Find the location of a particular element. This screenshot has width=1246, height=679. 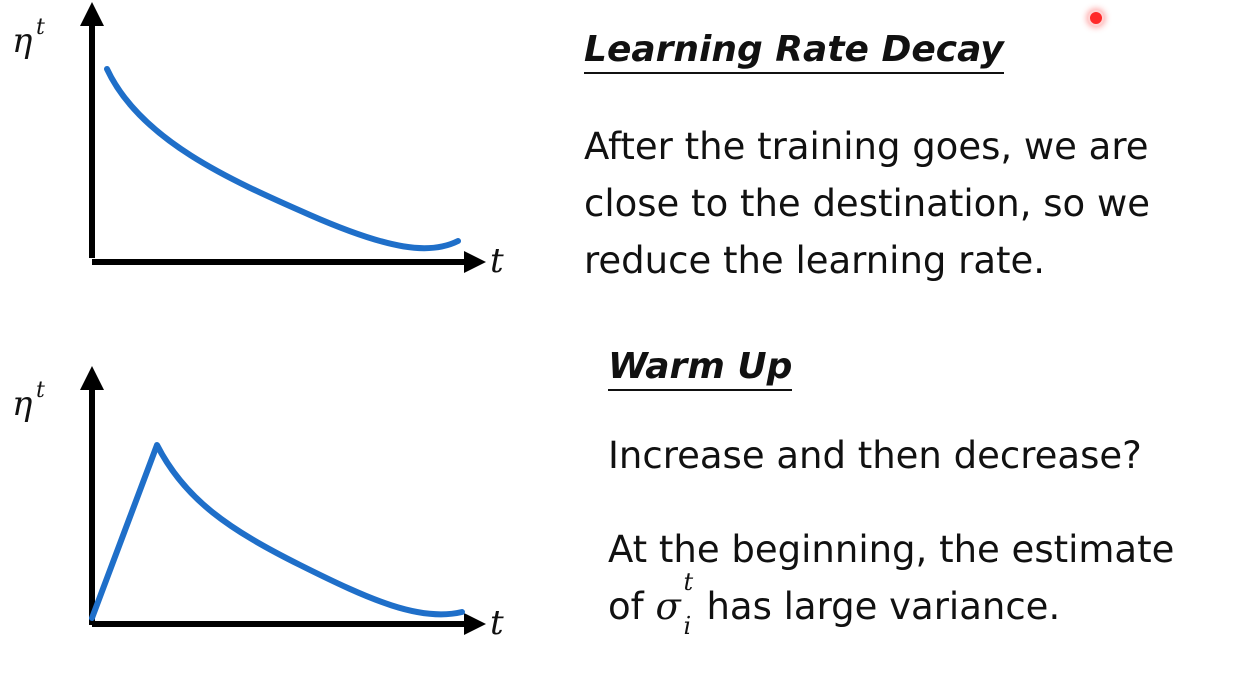

warmup-line-1: At the beginning, the estimate is located at coordinates (891, 549).